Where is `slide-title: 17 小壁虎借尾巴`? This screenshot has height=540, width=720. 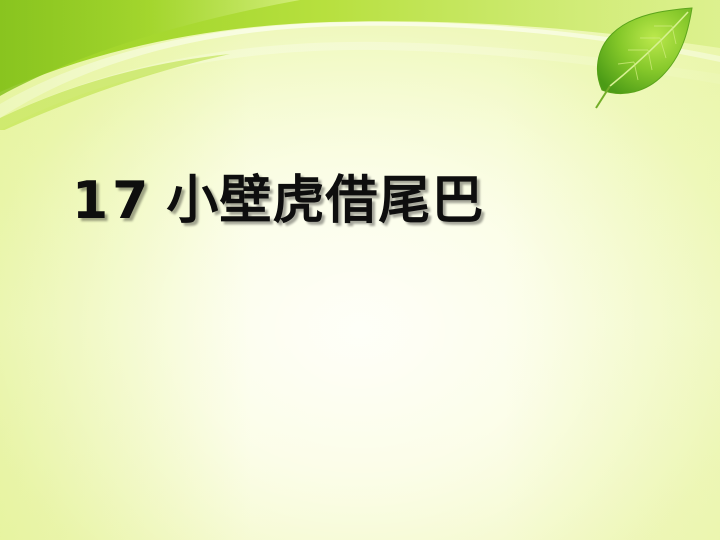 slide-title: 17 小壁虎借尾巴 is located at coordinates (278, 201).